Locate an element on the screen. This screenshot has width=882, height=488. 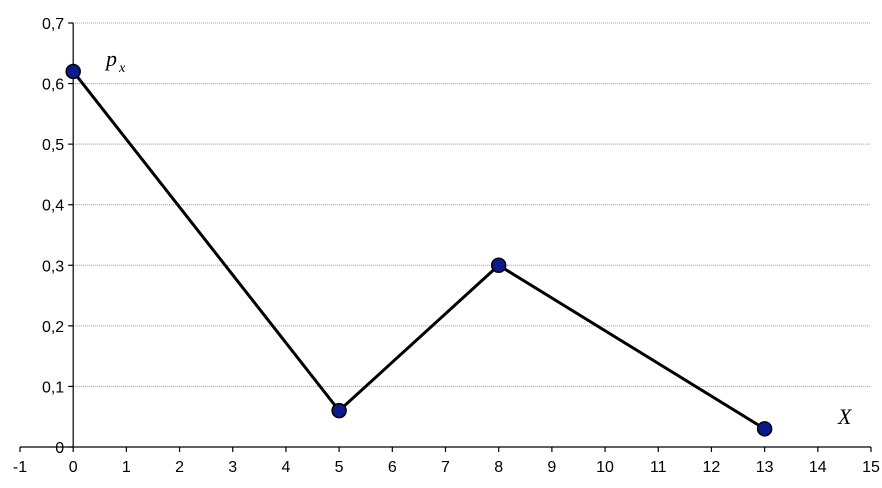
y-tick-label-6: 0,6 is located at coordinates (53, 85).